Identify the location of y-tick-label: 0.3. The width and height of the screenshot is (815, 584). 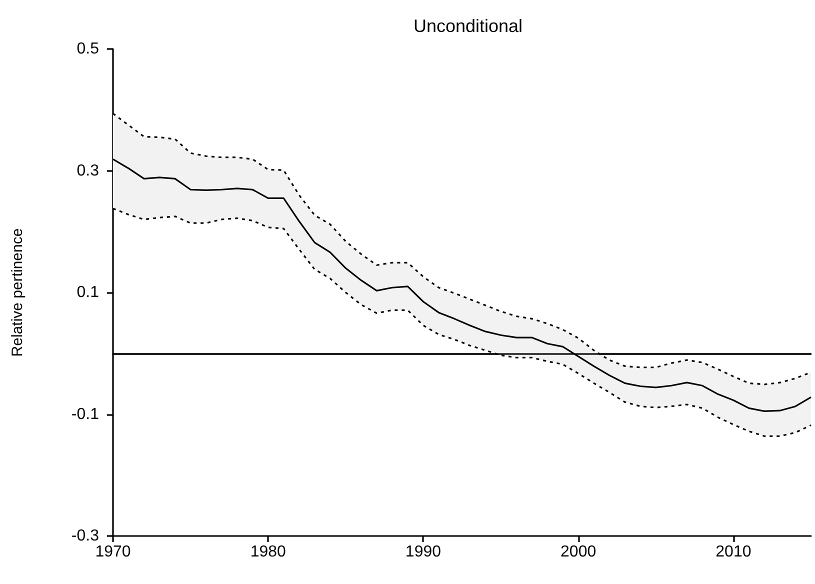
(88, 171).